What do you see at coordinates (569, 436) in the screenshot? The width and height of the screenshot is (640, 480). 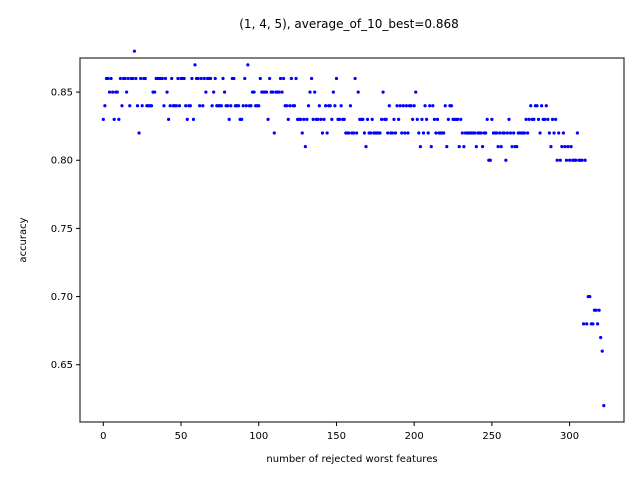 I see `x-tick-label: 300` at bounding box center [569, 436].